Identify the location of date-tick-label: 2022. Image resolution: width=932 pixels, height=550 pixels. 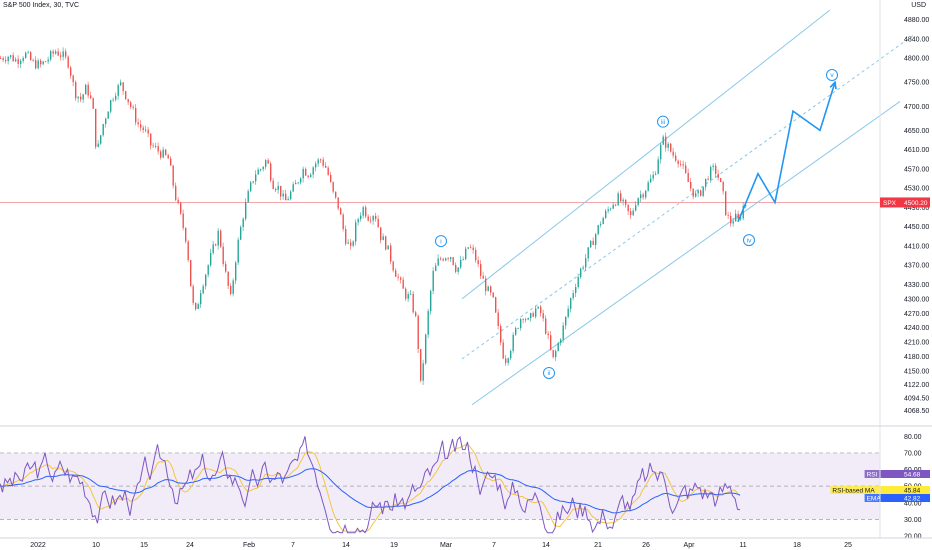
(38, 545).